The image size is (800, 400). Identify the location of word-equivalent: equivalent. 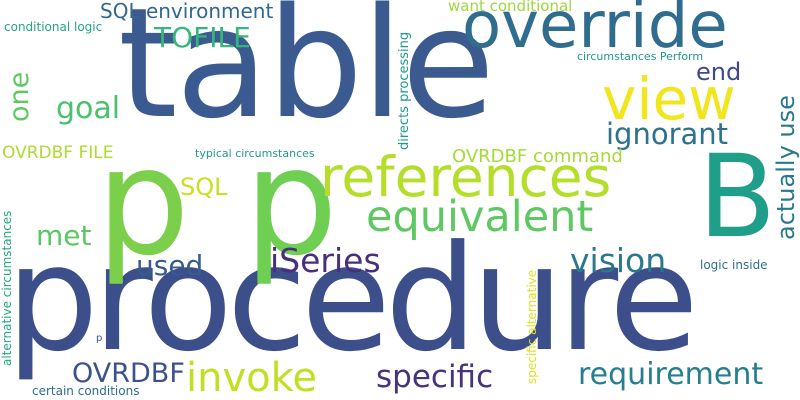
(480, 217).